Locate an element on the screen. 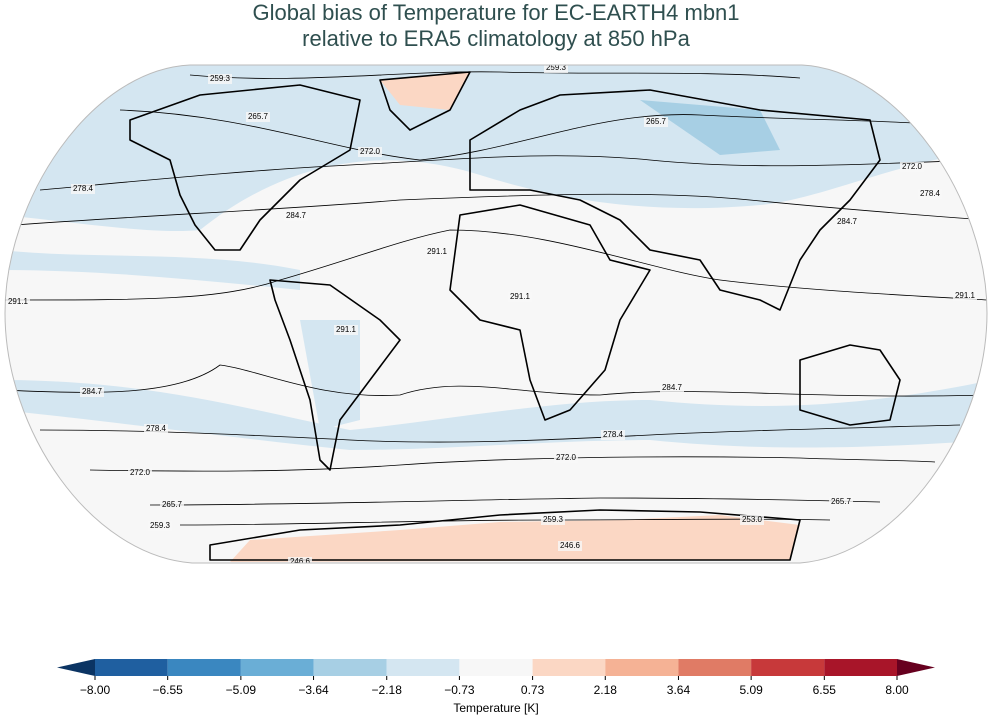  colorbar-tick-label: −2.18 is located at coordinates (387, 690).